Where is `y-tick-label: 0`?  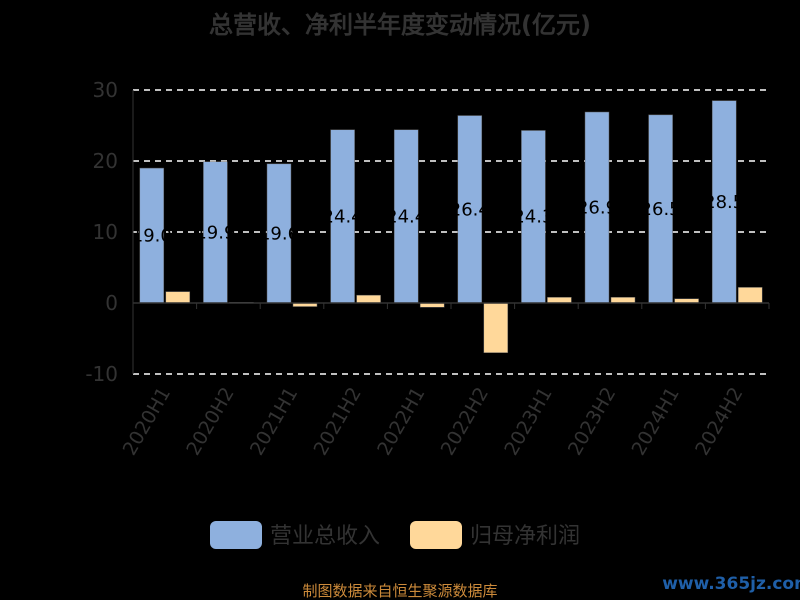
y-tick-label: 0 is located at coordinates (111, 303).